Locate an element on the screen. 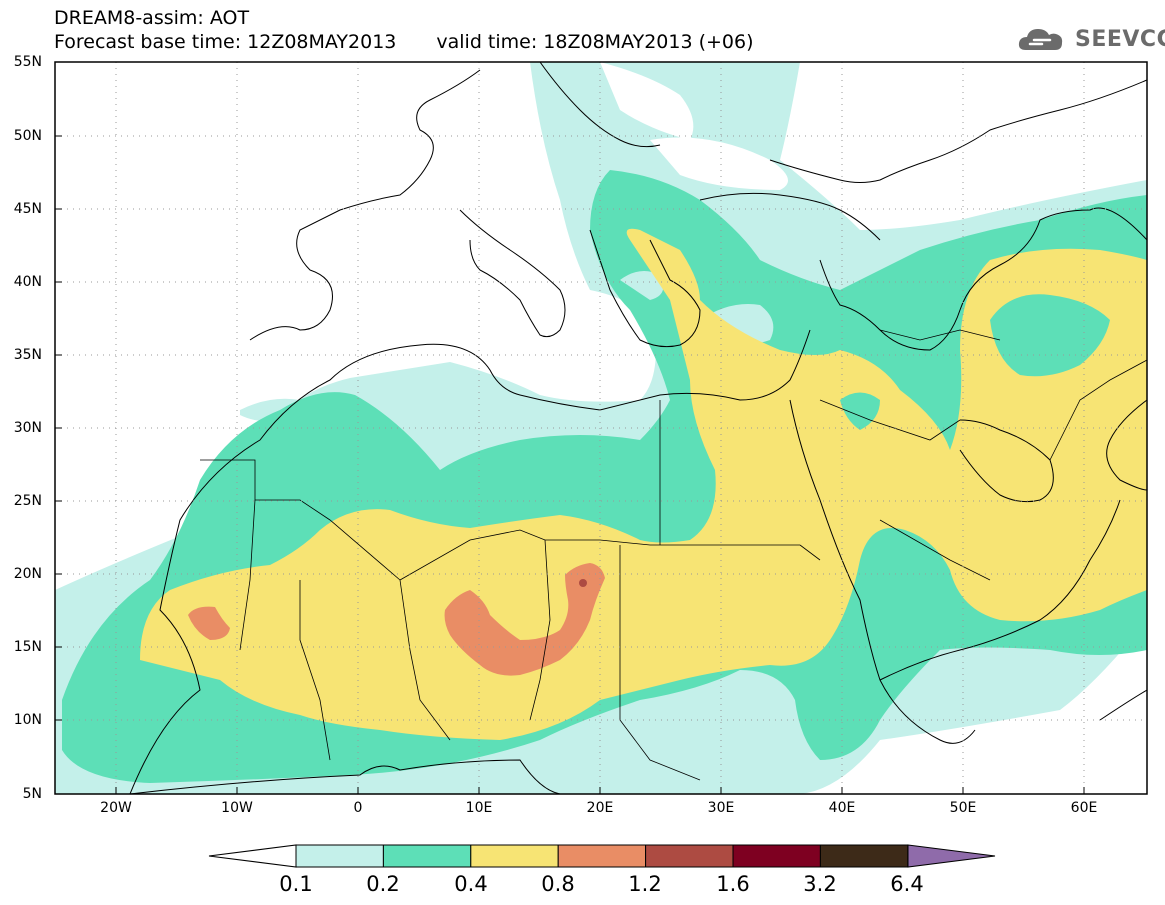 This screenshot has width=1165, height=905. lat-label: 5N is located at coordinates (32, 794).